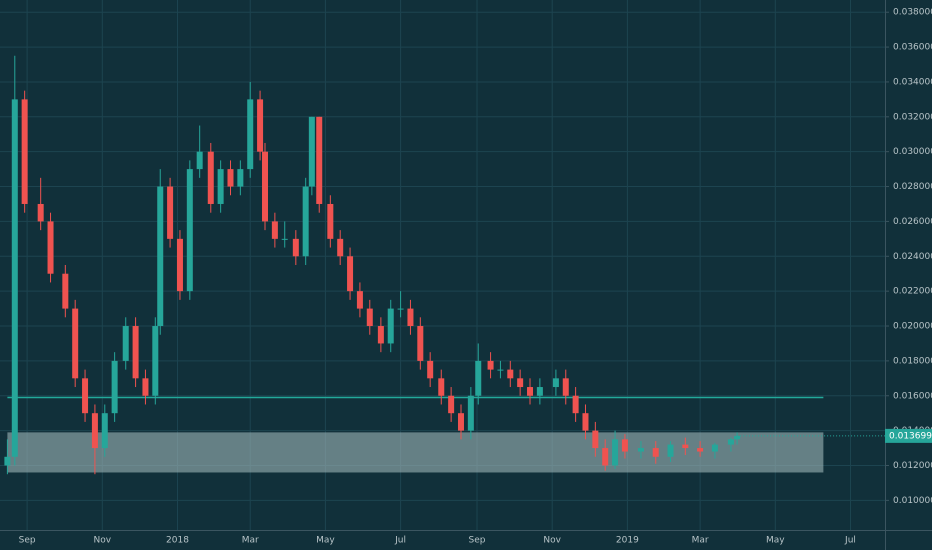  I want to click on x-tick-label: May, so click(775, 541).